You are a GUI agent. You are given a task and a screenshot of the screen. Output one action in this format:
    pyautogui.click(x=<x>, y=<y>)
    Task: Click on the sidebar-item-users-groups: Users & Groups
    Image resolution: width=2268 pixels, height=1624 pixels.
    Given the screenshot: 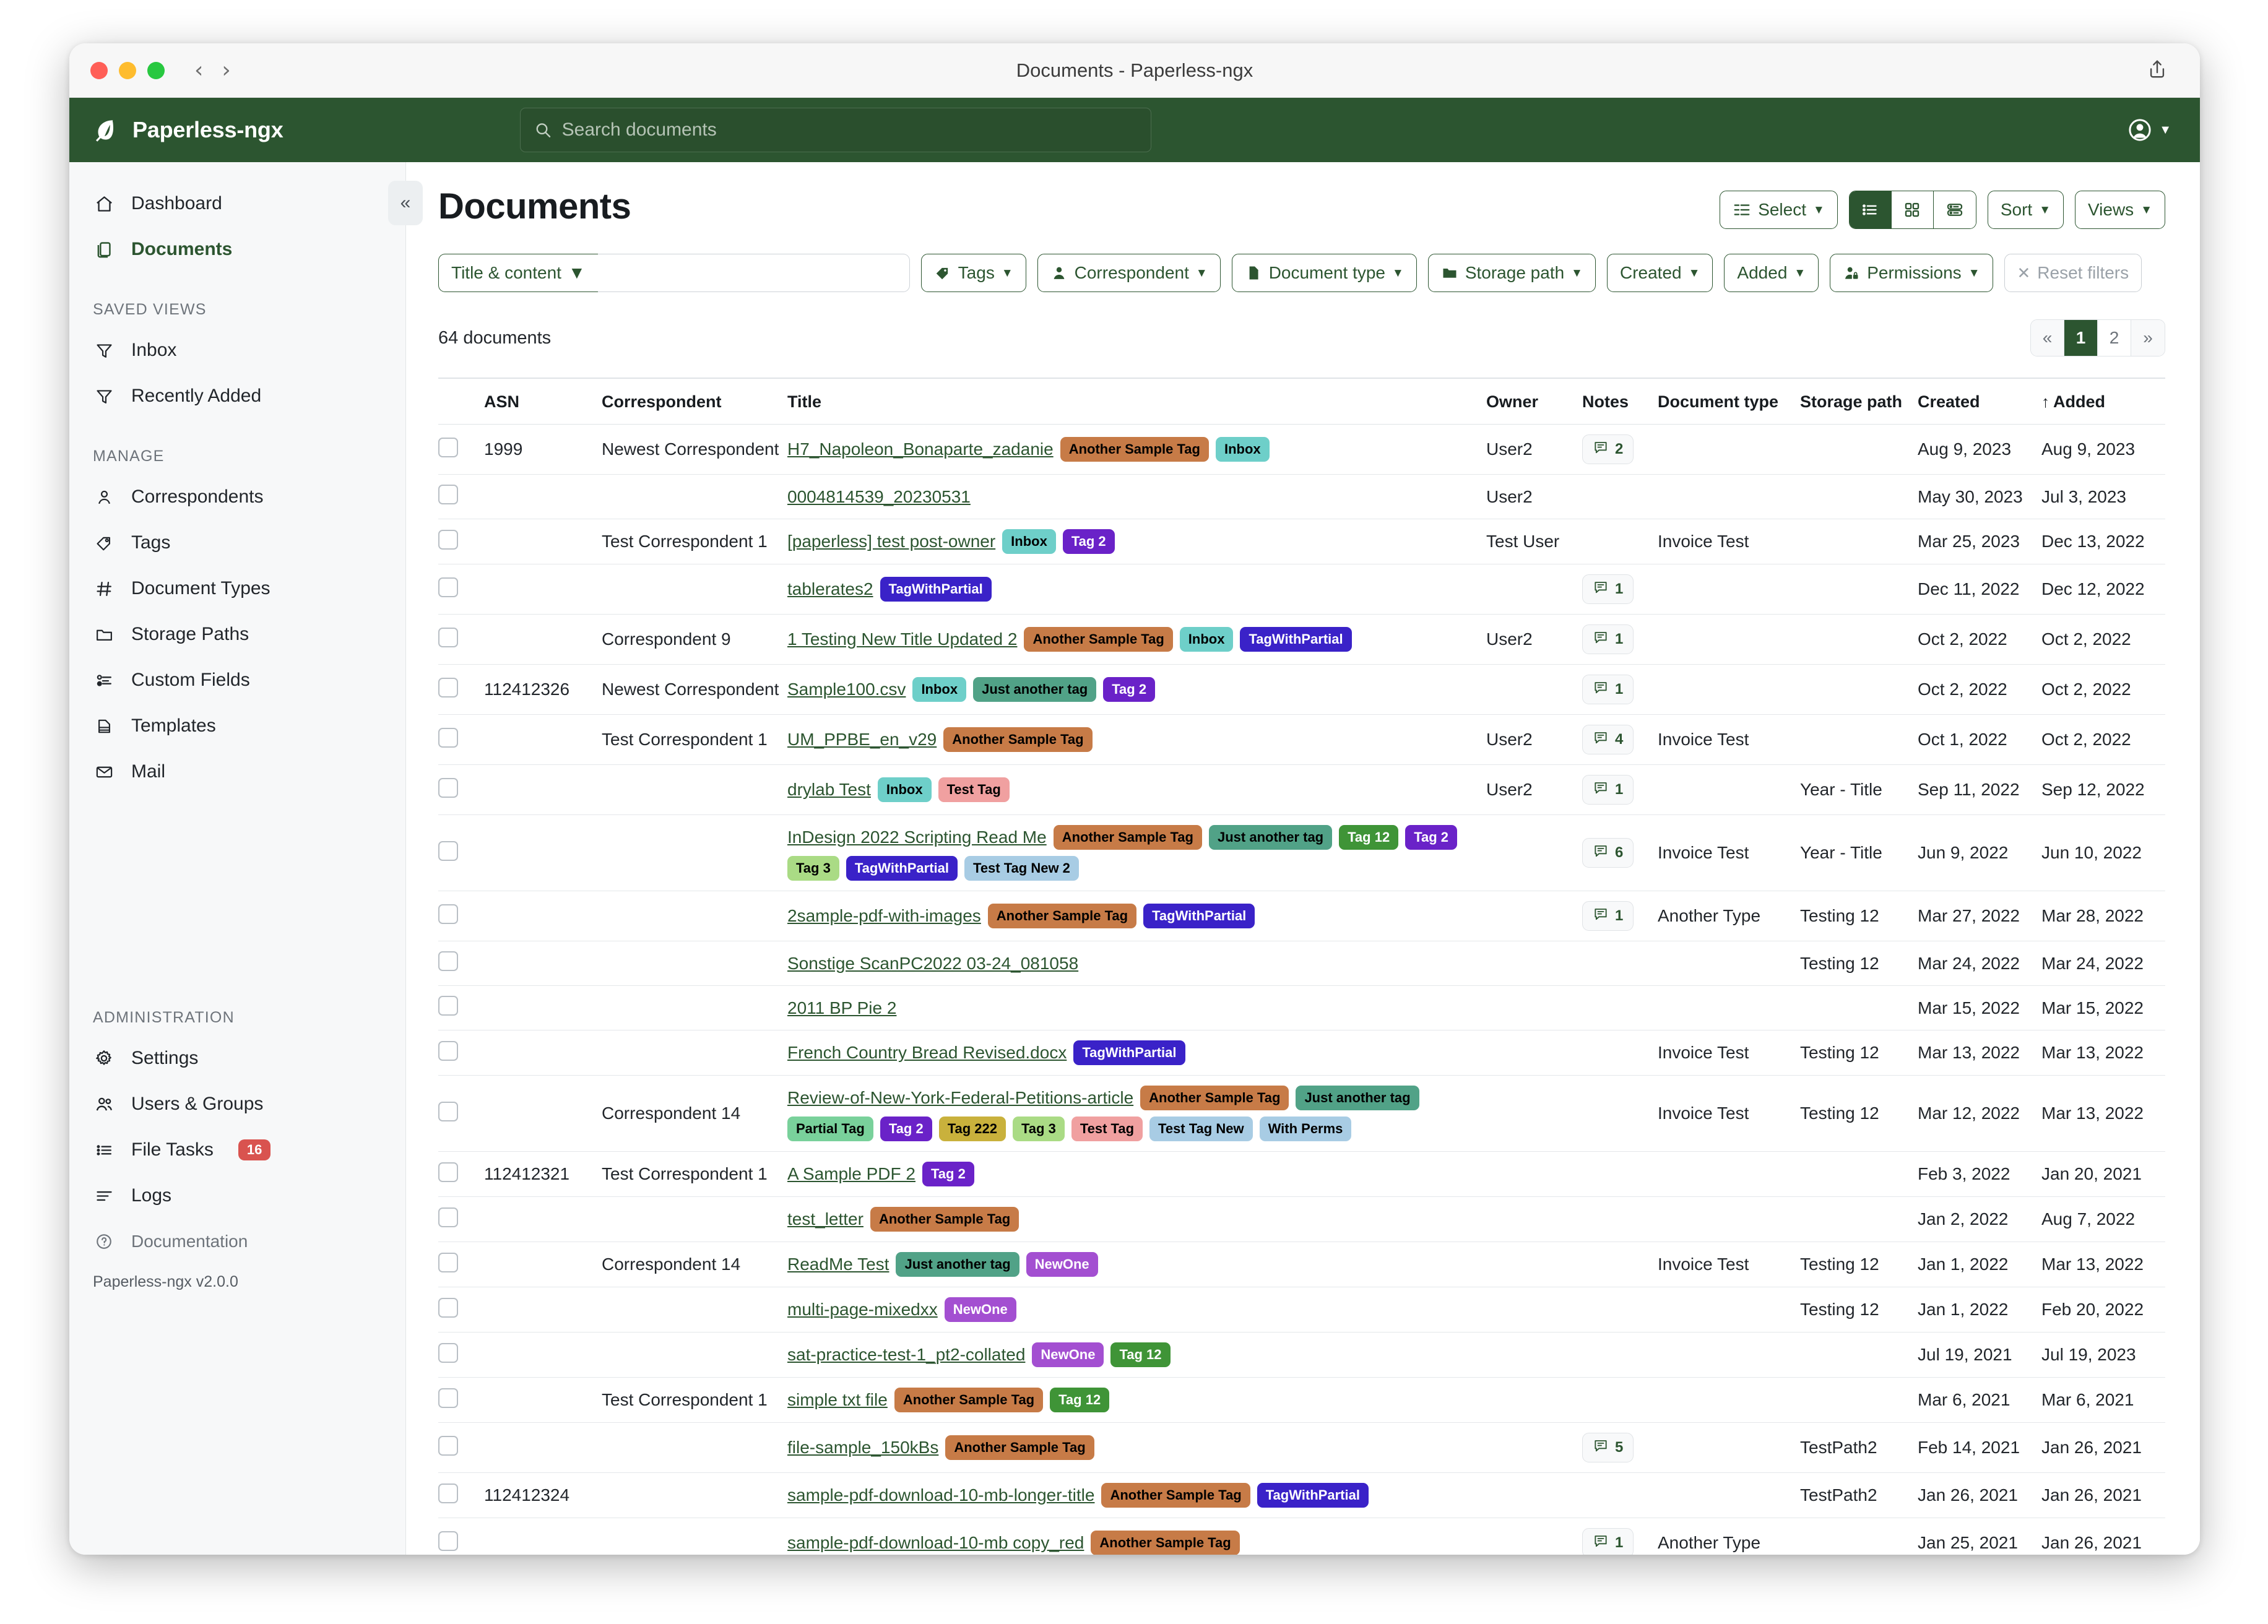 What is the action you would take?
    pyautogui.click(x=237, y=1104)
    